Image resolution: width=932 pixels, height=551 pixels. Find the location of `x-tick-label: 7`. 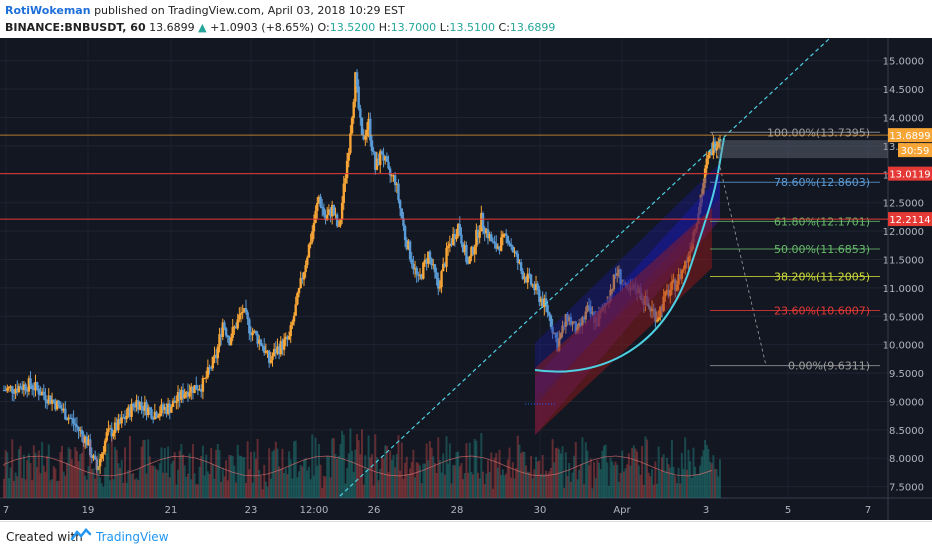

x-tick-label: 7 is located at coordinates (868, 510).